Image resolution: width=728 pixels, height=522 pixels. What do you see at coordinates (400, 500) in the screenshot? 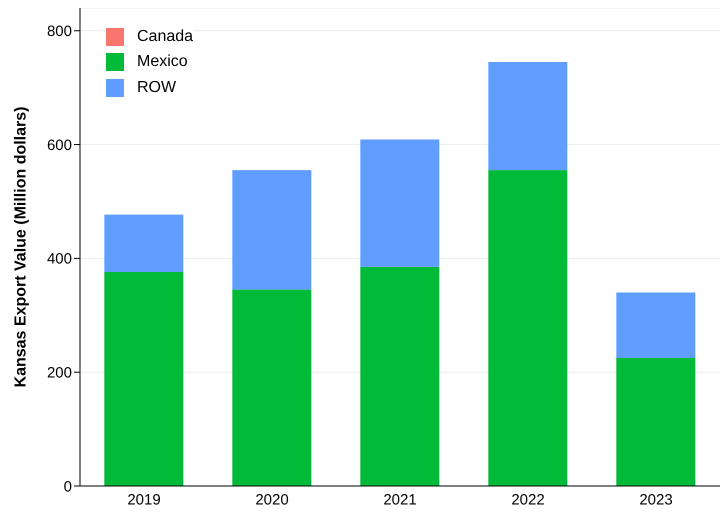
I see `x-tick-label: 2021` at bounding box center [400, 500].